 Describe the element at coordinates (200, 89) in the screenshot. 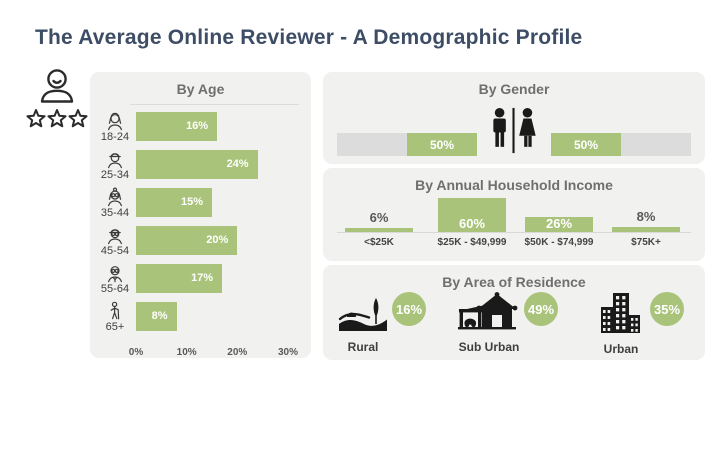

I see `by-age-title: By Age` at that location.